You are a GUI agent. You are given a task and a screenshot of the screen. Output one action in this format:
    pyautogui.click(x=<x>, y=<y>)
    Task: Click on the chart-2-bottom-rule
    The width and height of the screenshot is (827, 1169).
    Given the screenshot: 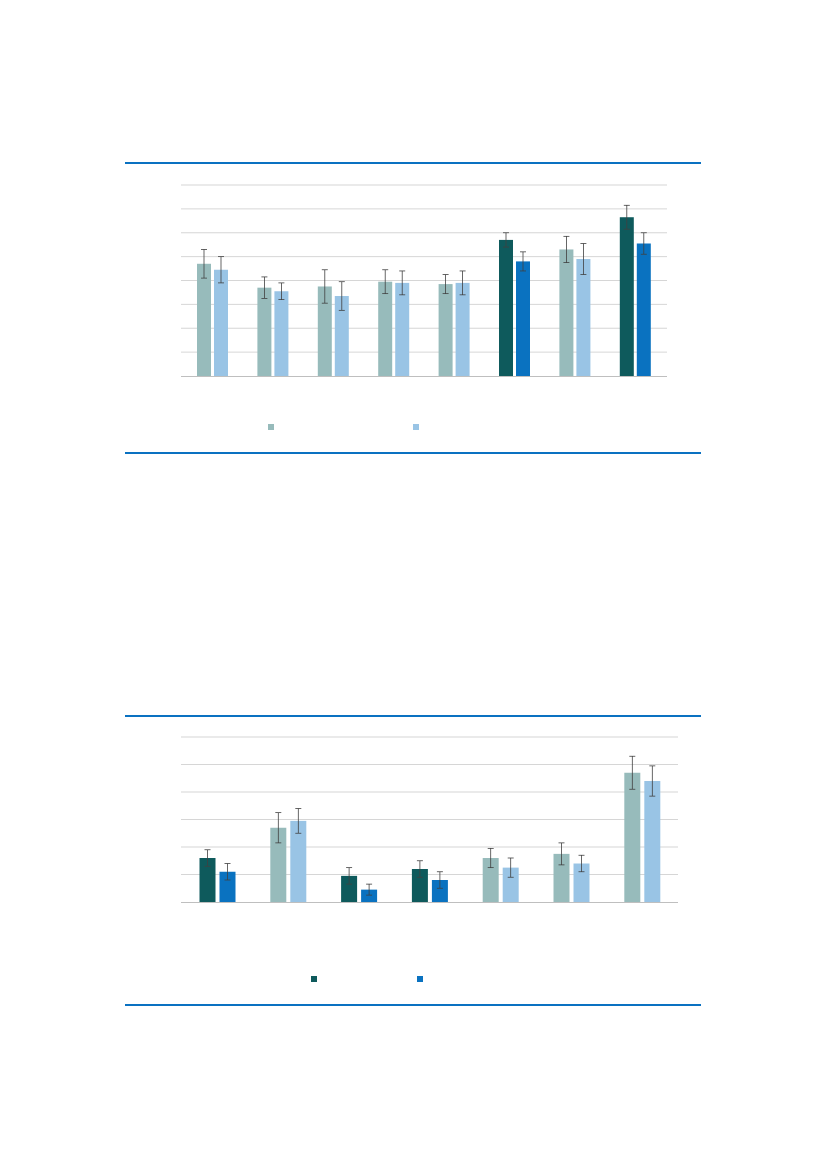 What is the action you would take?
    pyautogui.click(x=413, y=1005)
    